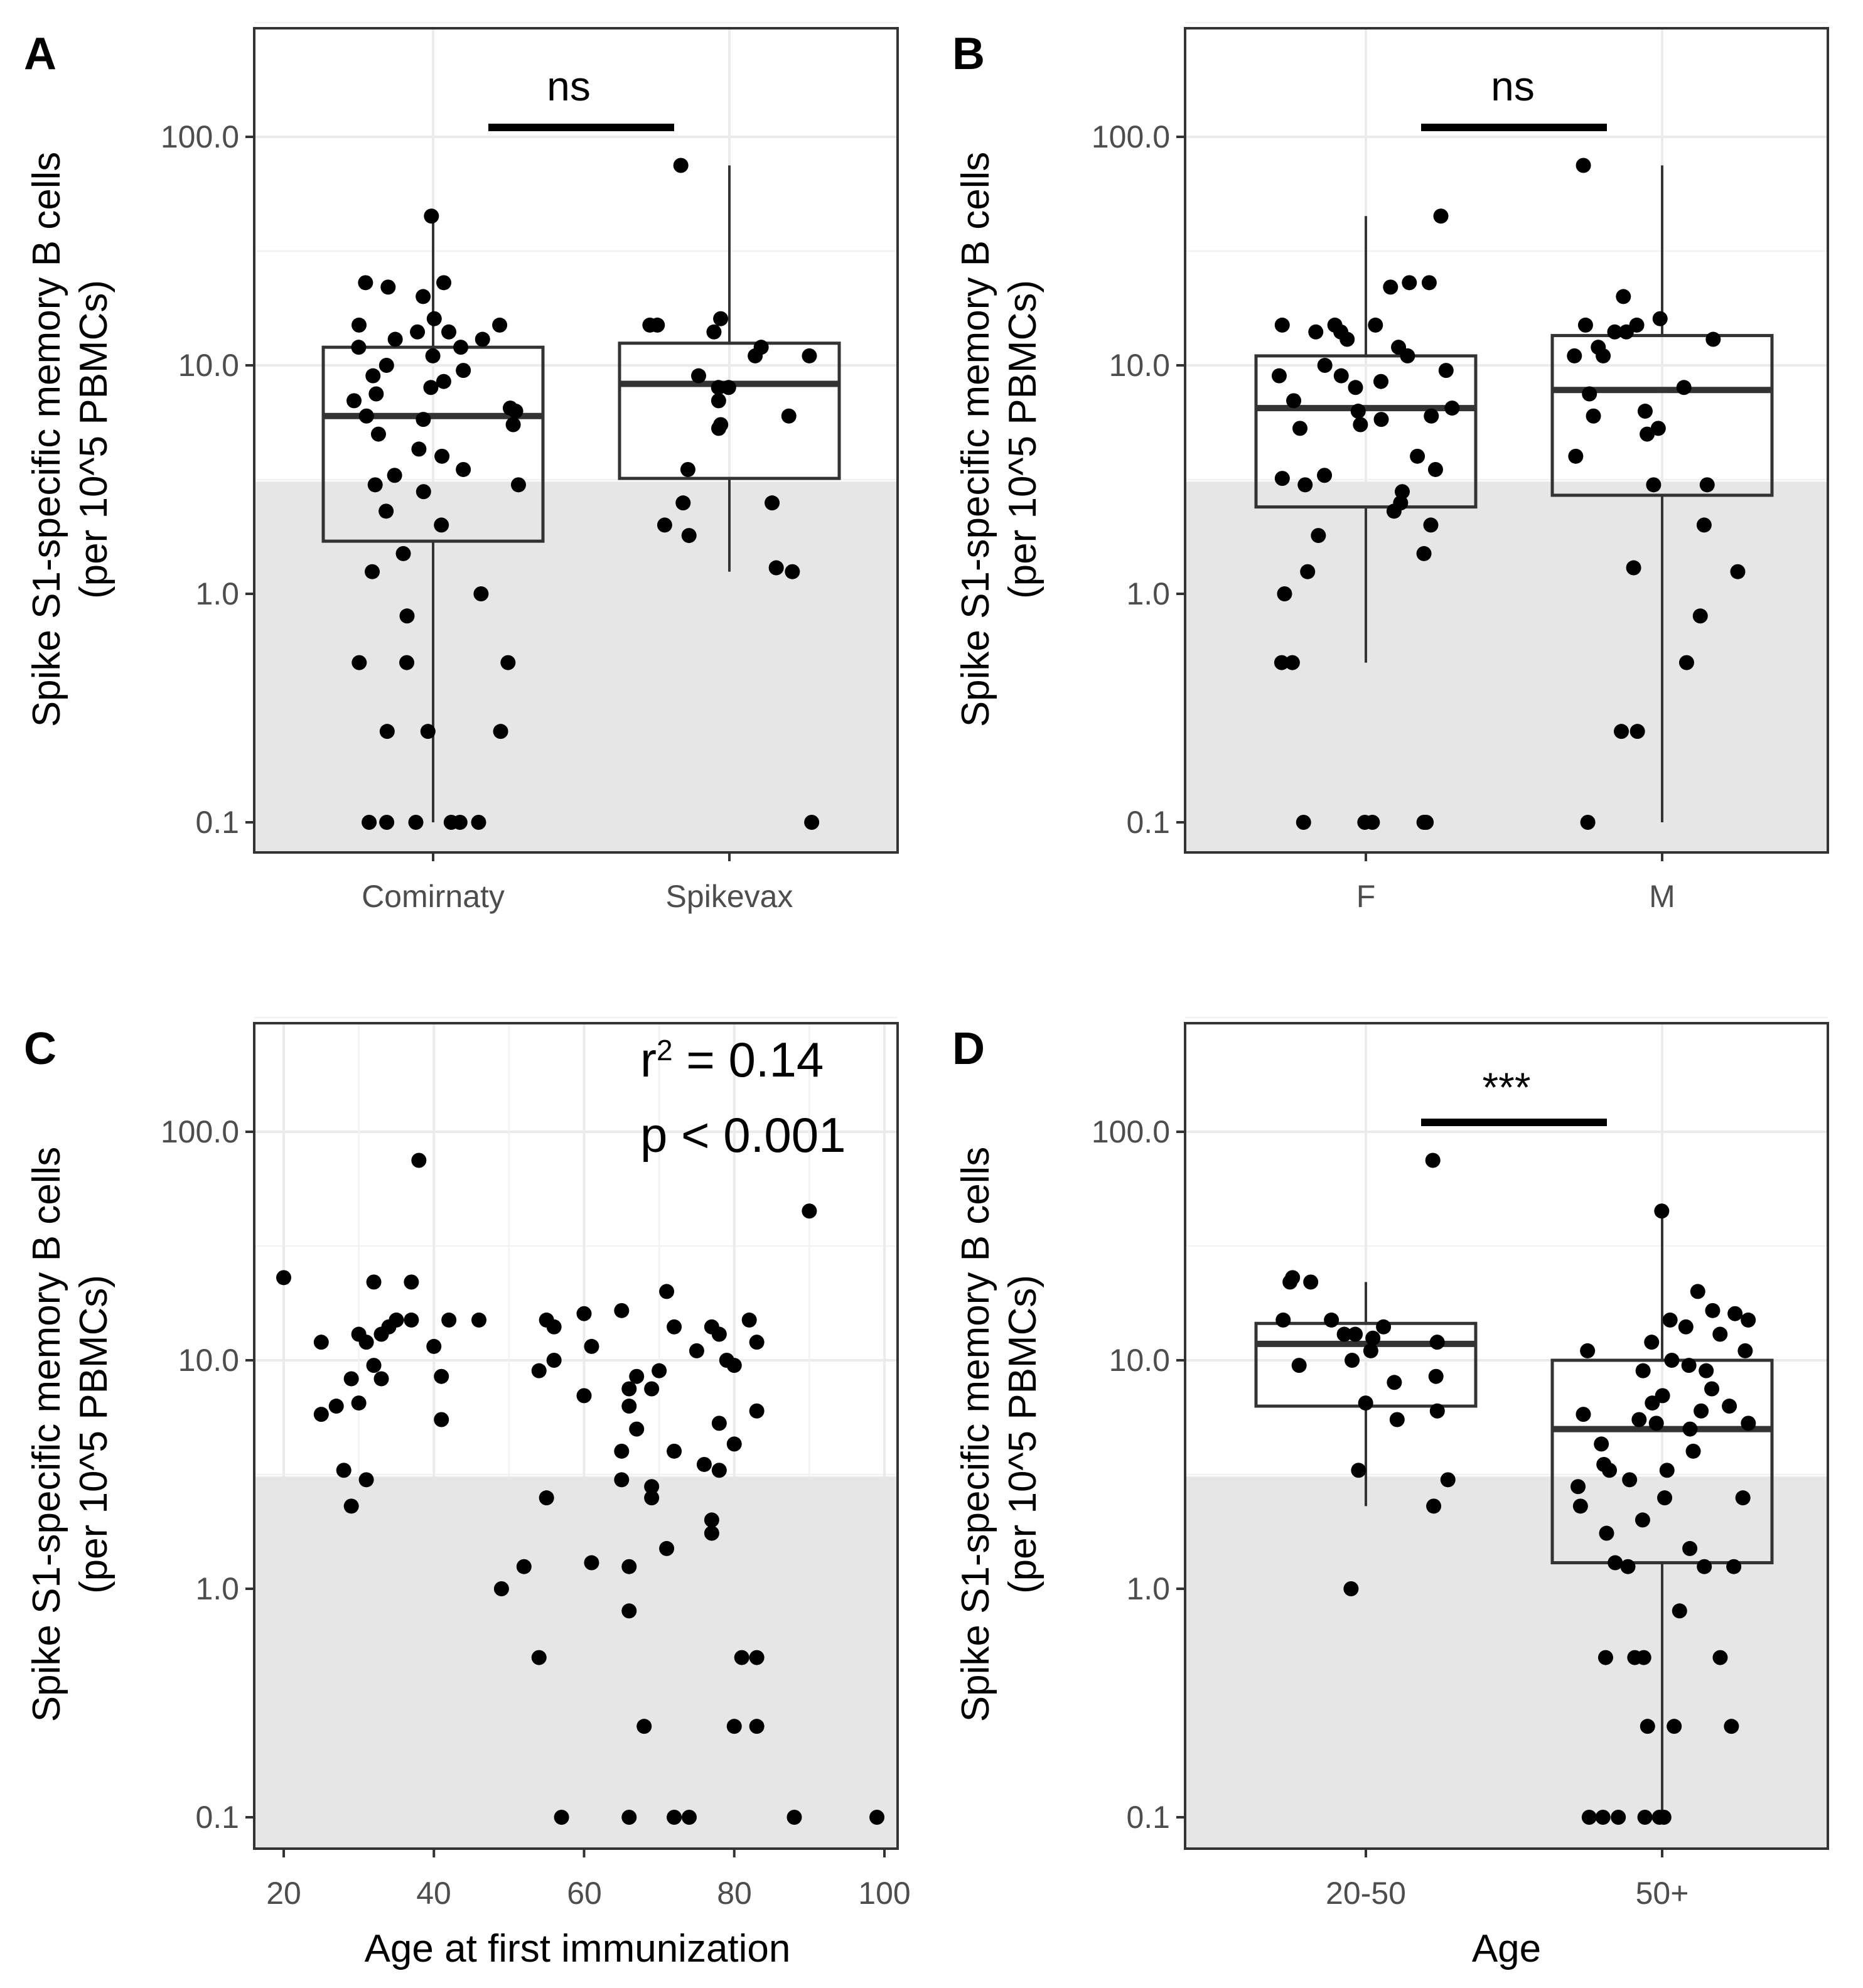 This screenshot has width=1863, height=1988. Describe the element at coordinates (40, 1049) in the screenshot. I see `panel-letter-c: C` at that location.